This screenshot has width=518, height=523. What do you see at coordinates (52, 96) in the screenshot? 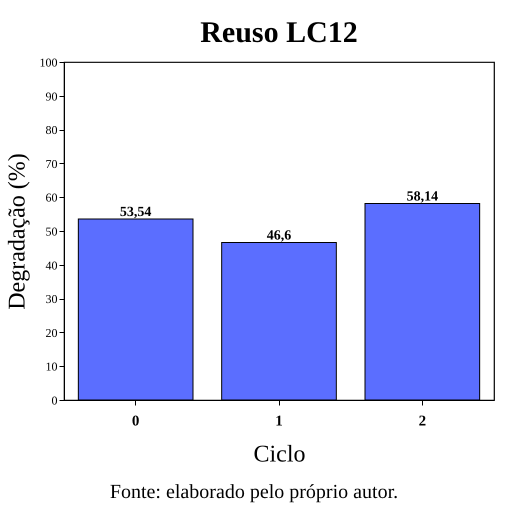
I see `y-tick-label: 90` at bounding box center [52, 96].